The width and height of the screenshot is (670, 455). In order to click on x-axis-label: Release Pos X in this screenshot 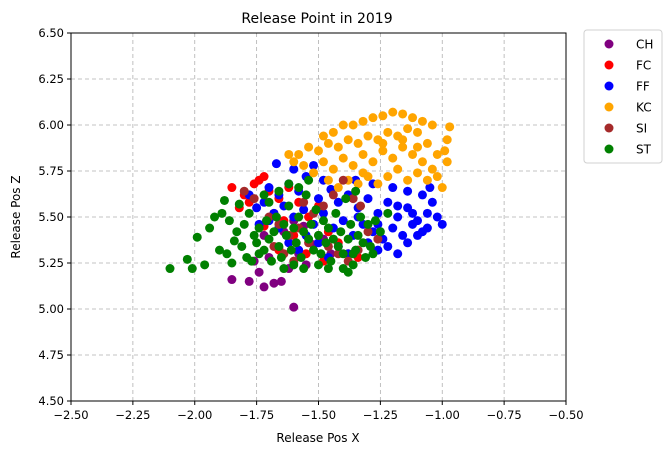, I will do `click(317, 438)`.